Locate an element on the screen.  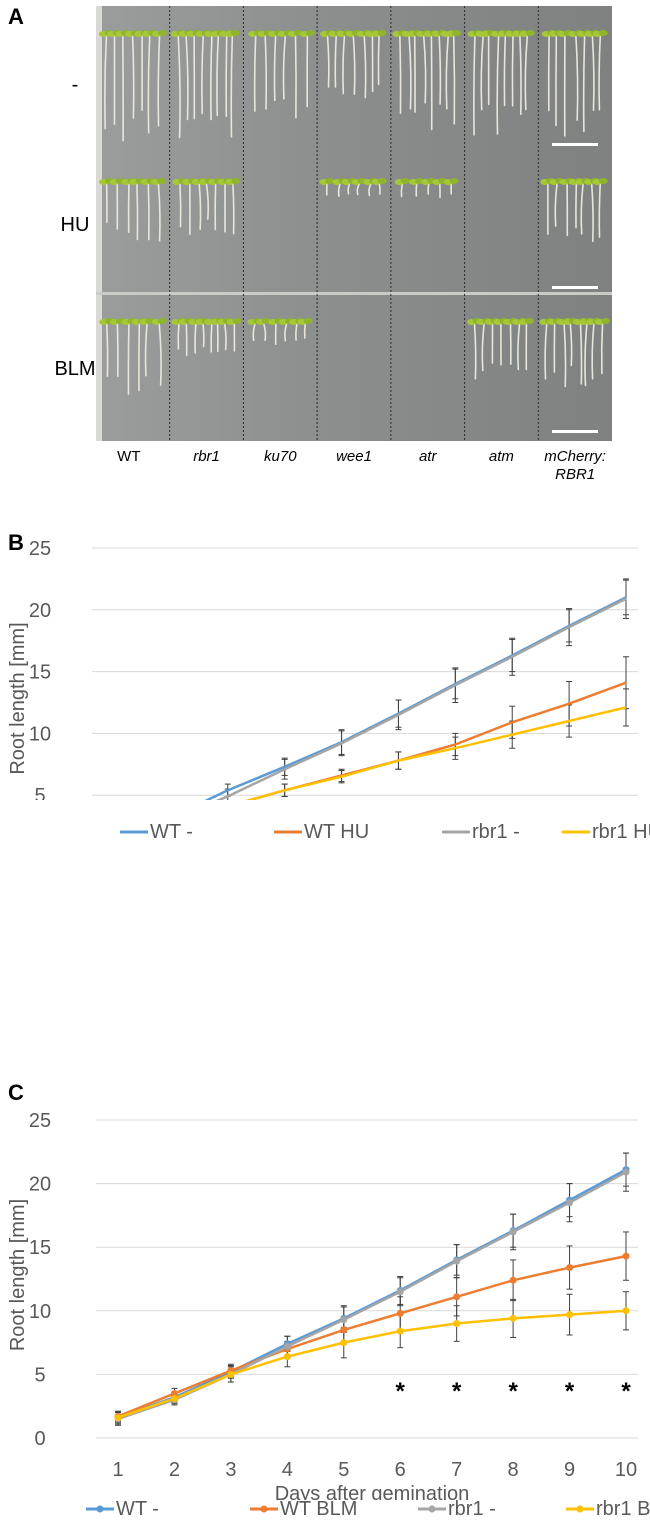
legend-item: rbr1 BLM is located at coordinates (608, 1509).